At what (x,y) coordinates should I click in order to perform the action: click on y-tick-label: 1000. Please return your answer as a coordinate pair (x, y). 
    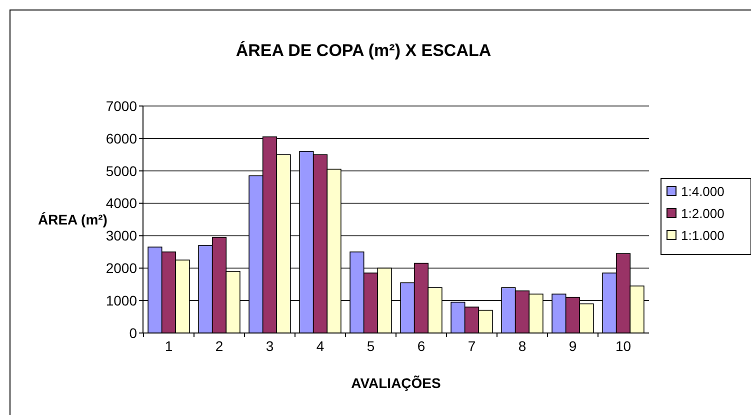
    Looking at the image, I should click on (122, 300).